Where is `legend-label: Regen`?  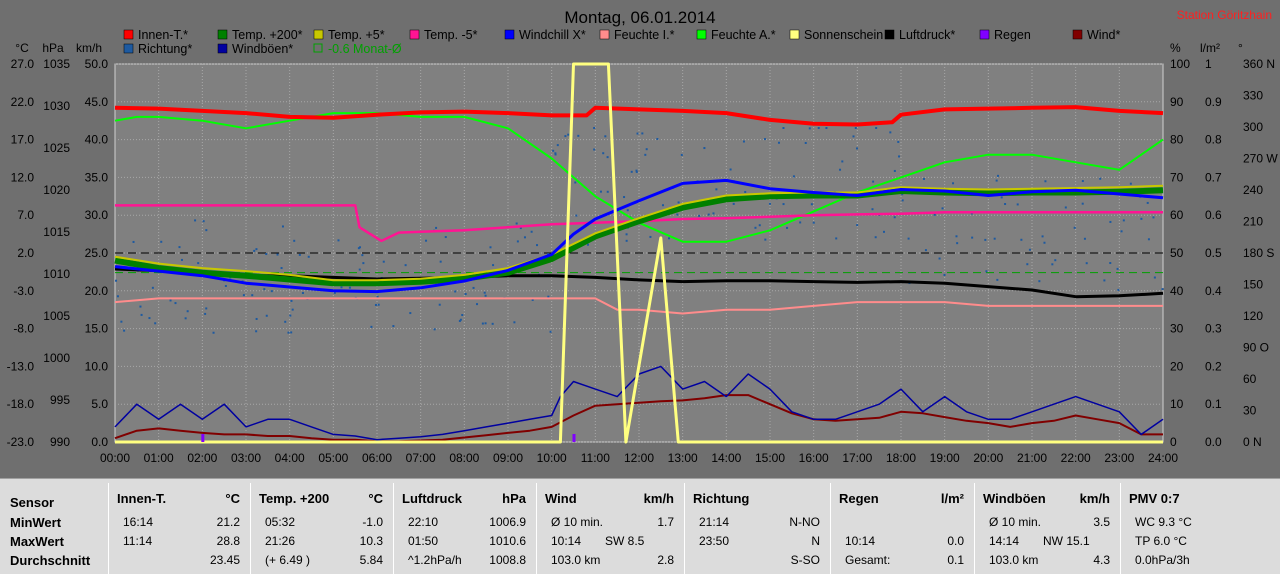 legend-label: Regen is located at coordinates (1012, 35).